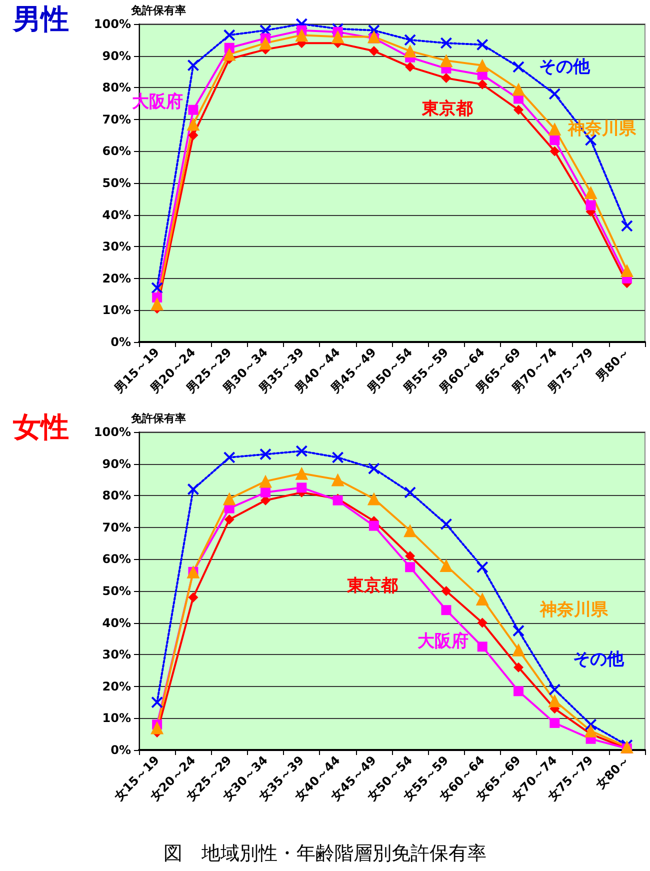 The width and height of the screenshot is (650, 871). What do you see at coordinates (612, 772) in the screenshot?
I see `x-tick-label: 女80～` at bounding box center [612, 772].